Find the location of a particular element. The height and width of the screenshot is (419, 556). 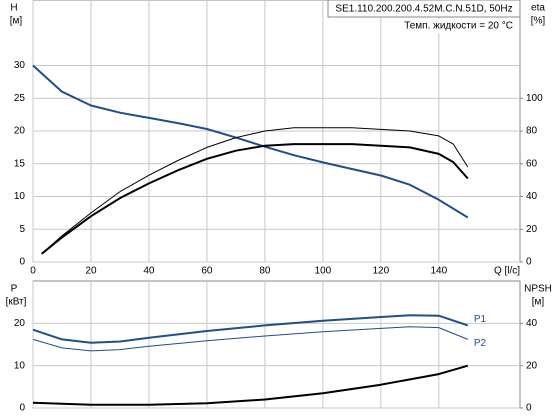

x-tick-label: 100 is located at coordinates (323, 271).